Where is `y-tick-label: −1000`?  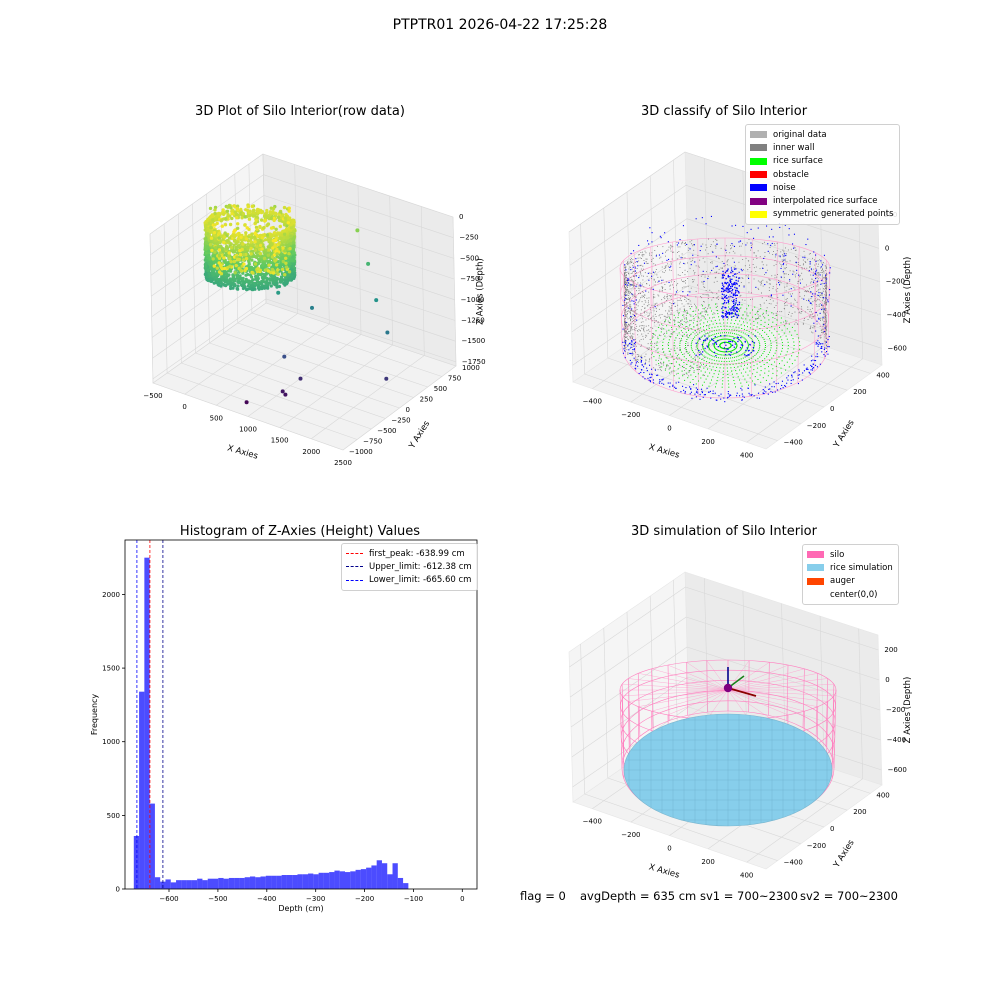 y-tick-label: −1000 is located at coordinates (361, 452).